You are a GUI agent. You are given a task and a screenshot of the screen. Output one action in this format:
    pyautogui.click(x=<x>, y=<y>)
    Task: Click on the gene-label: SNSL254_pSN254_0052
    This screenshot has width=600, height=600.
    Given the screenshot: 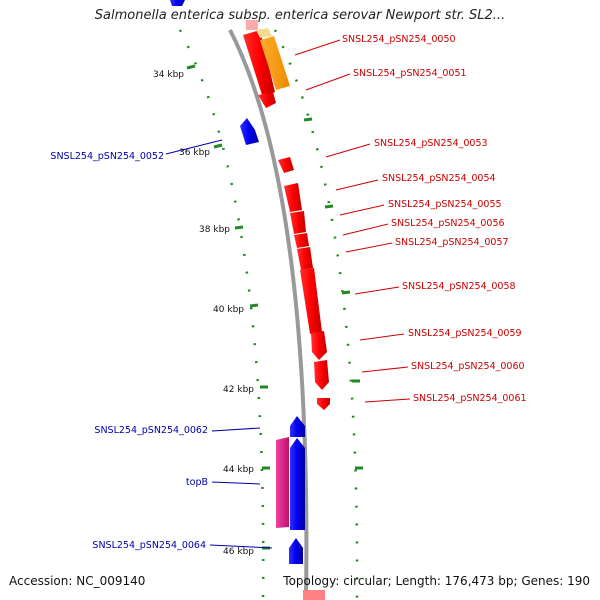 What is the action you would take?
    pyautogui.click(x=107, y=156)
    